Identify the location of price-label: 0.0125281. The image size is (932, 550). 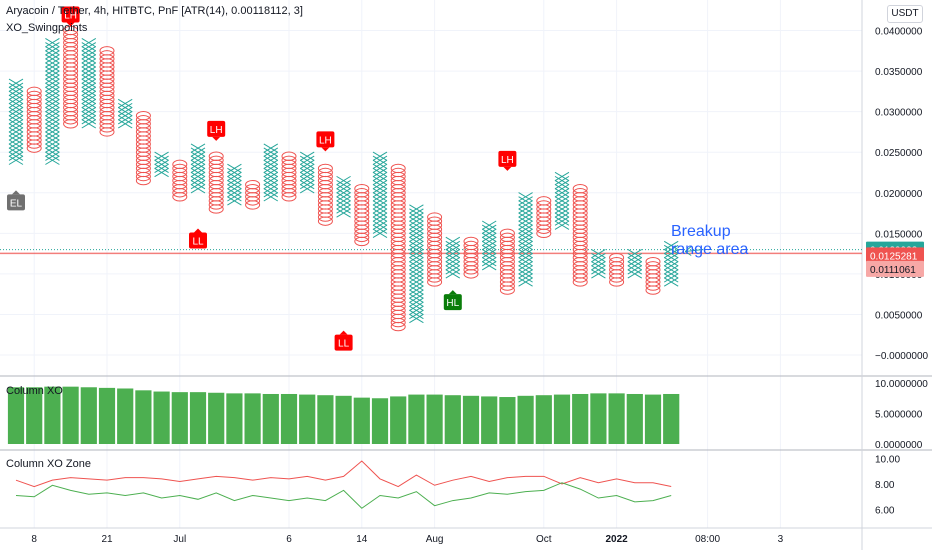
(894, 256).